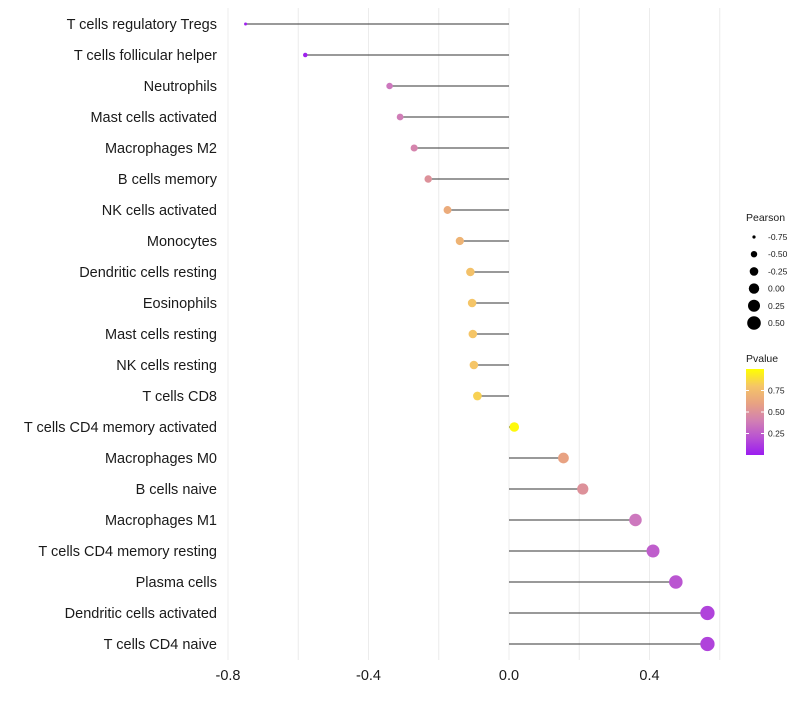 The width and height of the screenshot is (800, 705). What do you see at coordinates (776, 323) in the screenshot?
I see `pearson-legend-label-5: 0.50` at bounding box center [776, 323].